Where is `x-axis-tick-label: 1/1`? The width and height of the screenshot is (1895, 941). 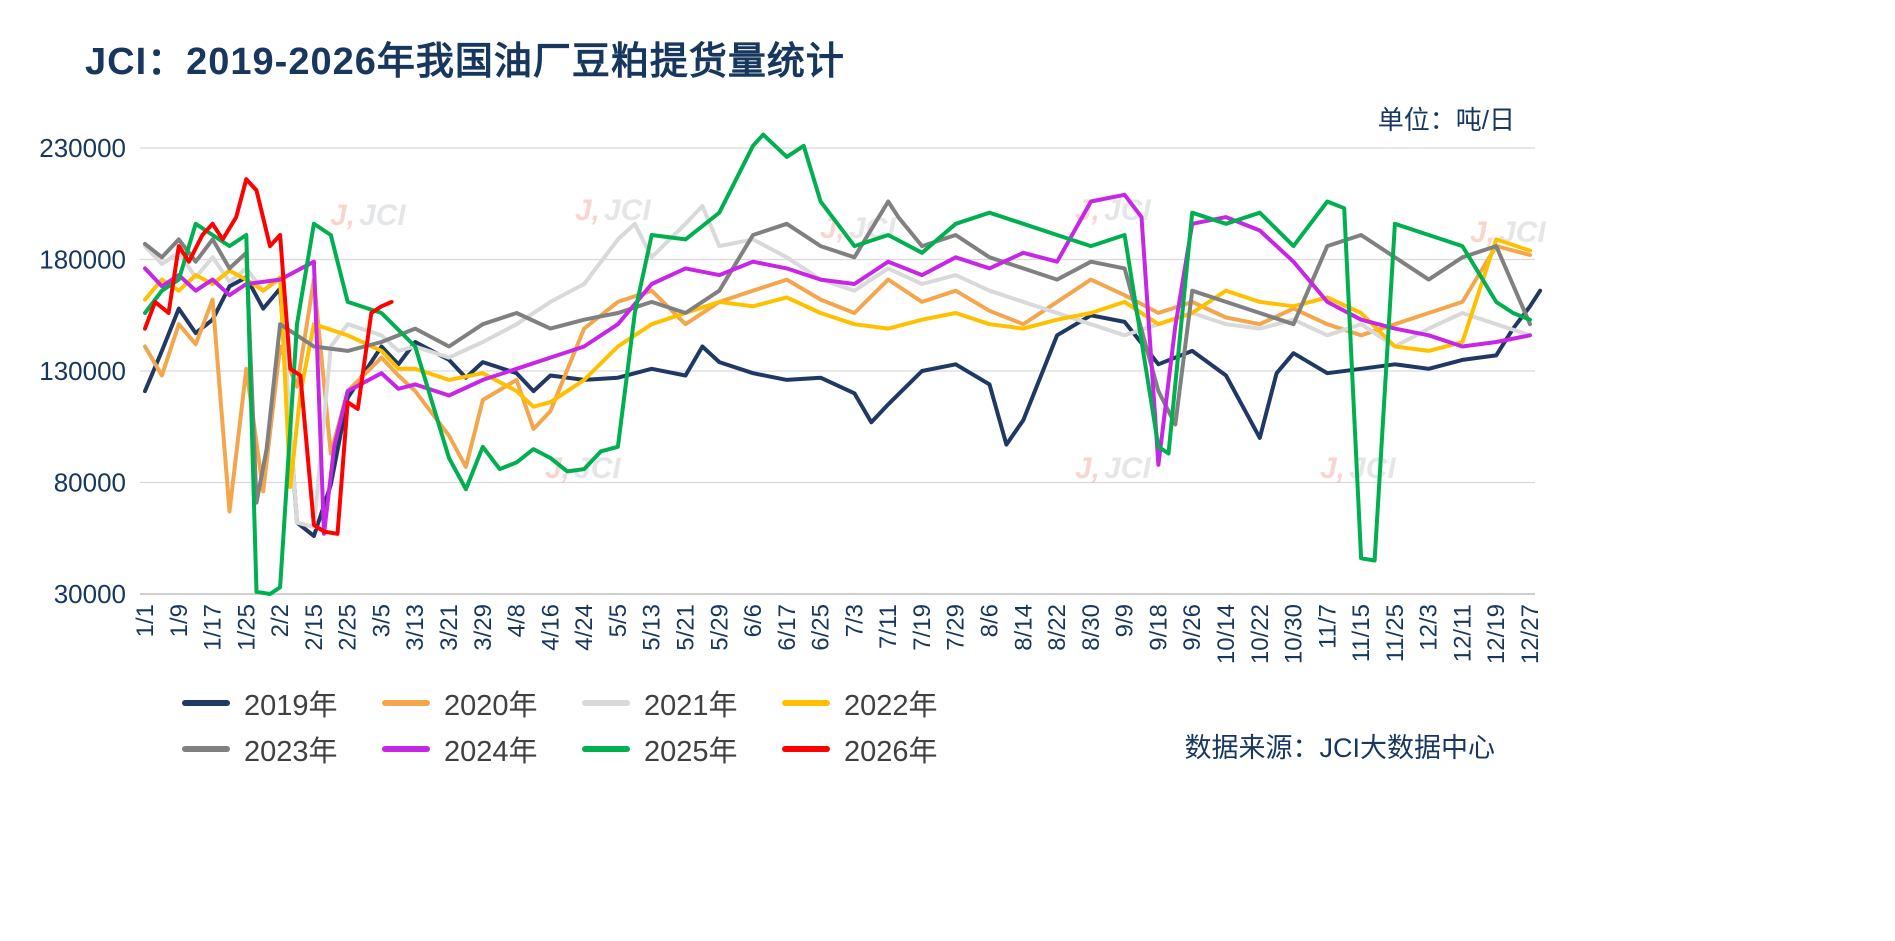
x-axis-tick-label: 1/1 is located at coordinates (145, 620).